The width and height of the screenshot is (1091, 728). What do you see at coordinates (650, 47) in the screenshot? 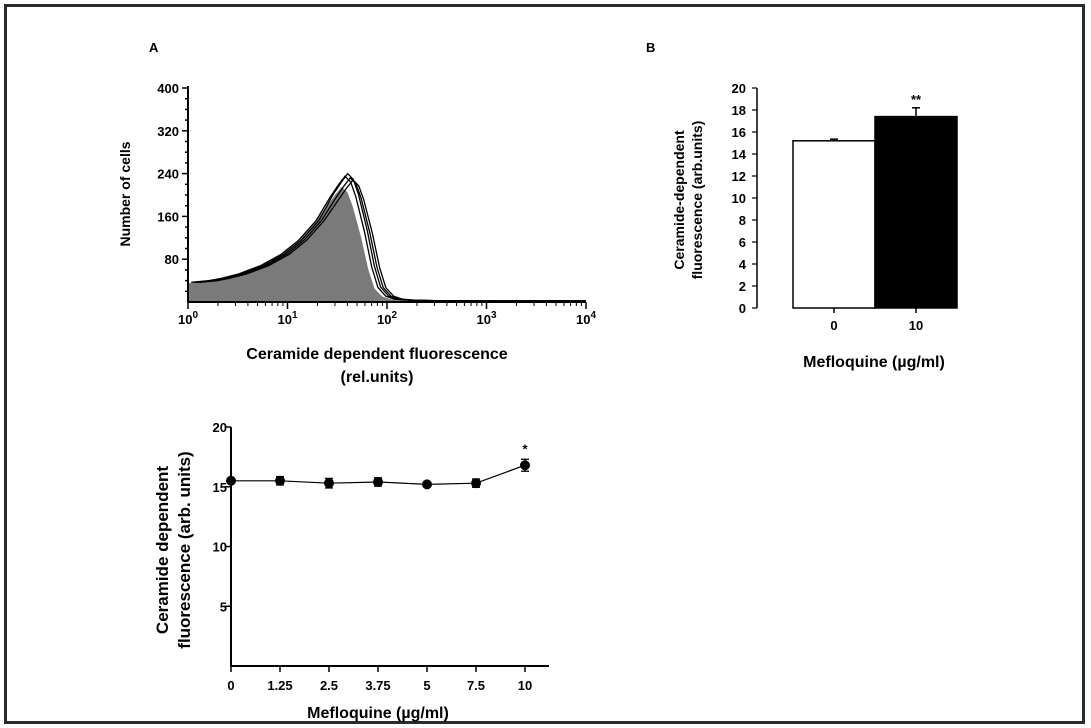
I see `panel-label-b: B` at bounding box center [650, 47].